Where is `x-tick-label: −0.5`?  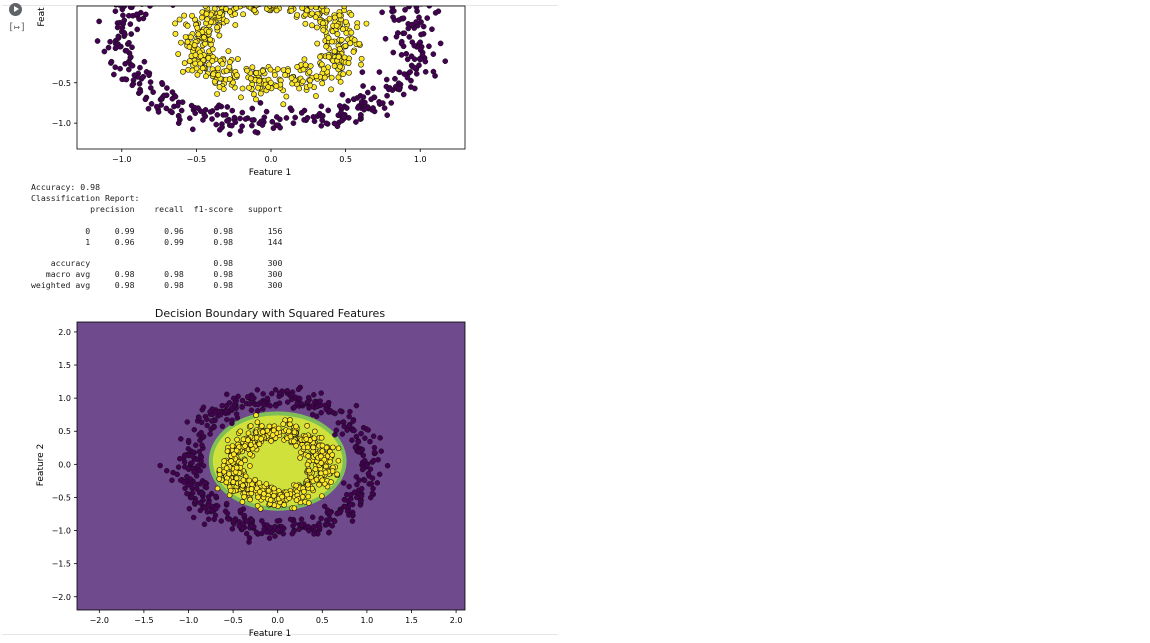
x-tick-label: −0.5 is located at coordinates (196, 159).